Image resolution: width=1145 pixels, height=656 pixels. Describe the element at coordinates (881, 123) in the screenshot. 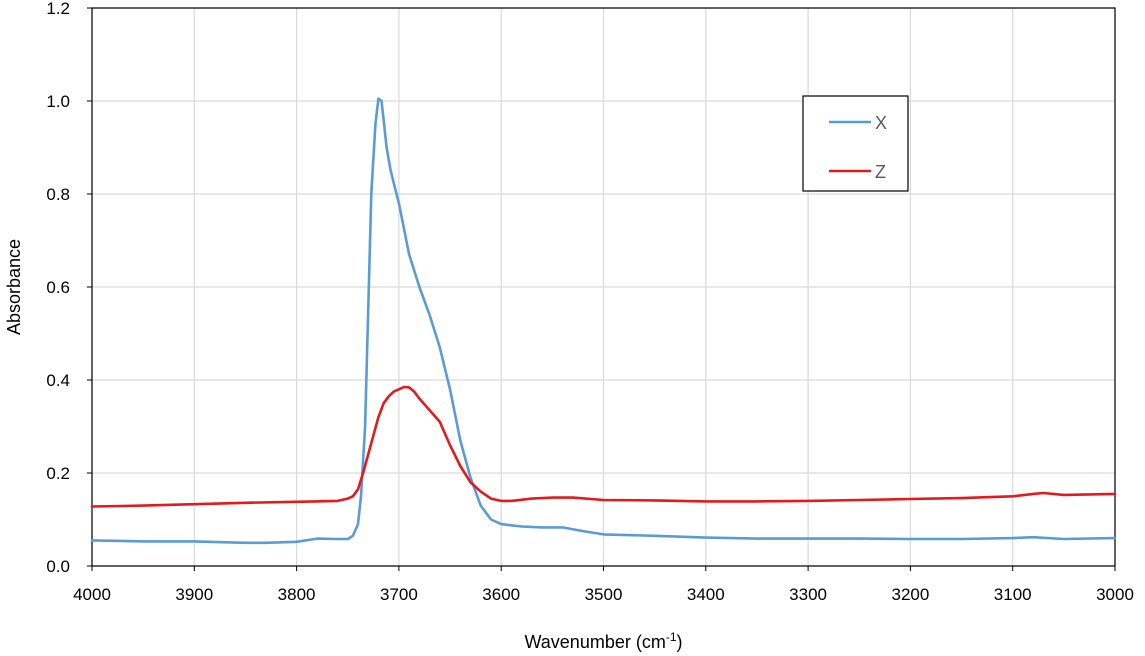

I see `legend-label-x: X` at that location.